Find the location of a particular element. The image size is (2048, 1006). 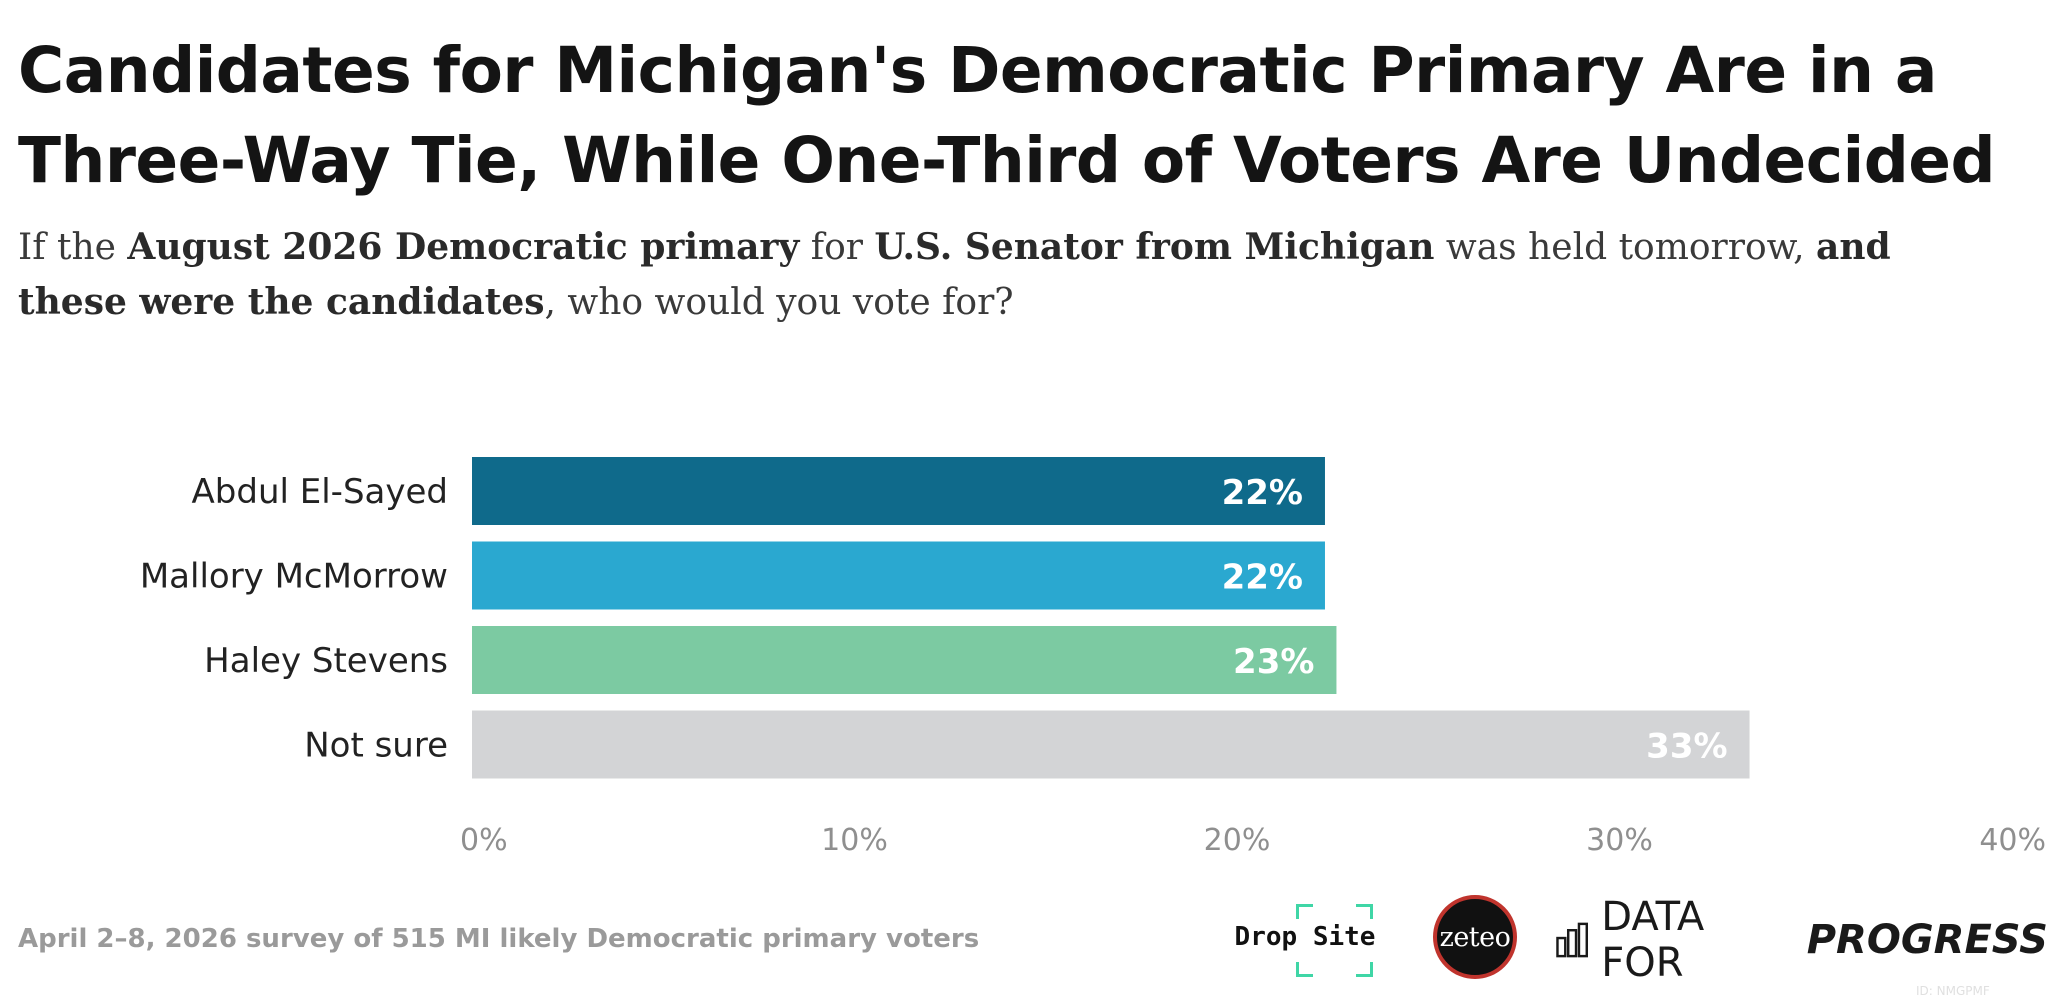

x-tick-label: 30% is located at coordinates (1619, 840).